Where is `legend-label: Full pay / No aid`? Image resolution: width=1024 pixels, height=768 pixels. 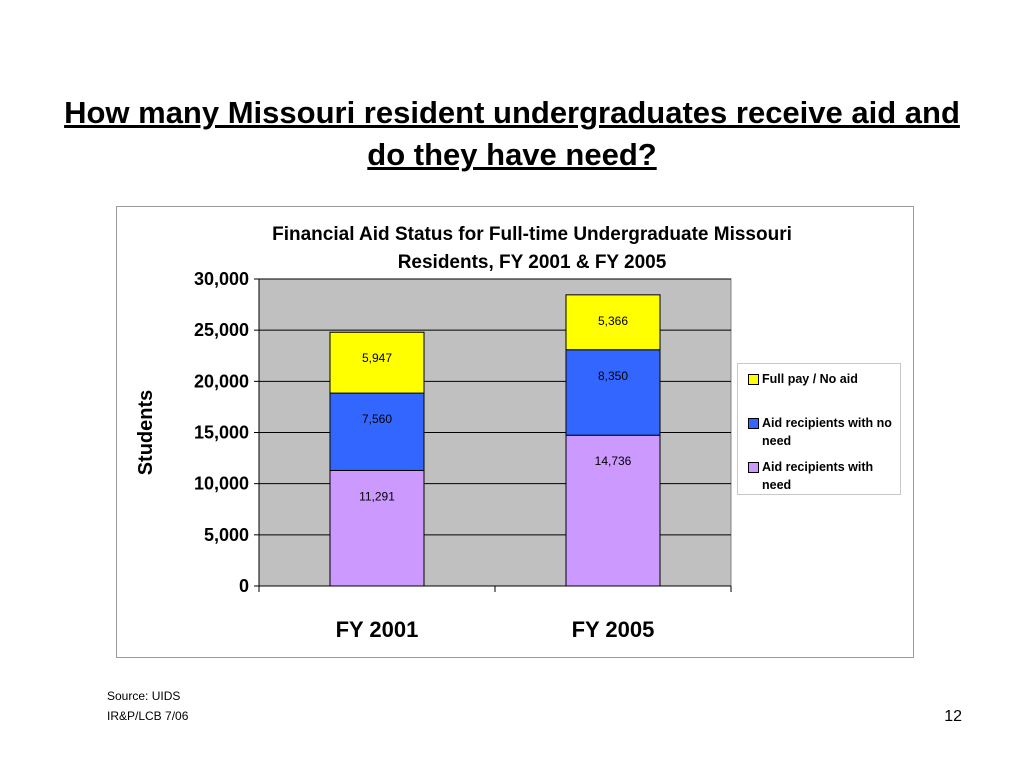 legend-label: Full pay / No aid is located at coordinates (810, 379).